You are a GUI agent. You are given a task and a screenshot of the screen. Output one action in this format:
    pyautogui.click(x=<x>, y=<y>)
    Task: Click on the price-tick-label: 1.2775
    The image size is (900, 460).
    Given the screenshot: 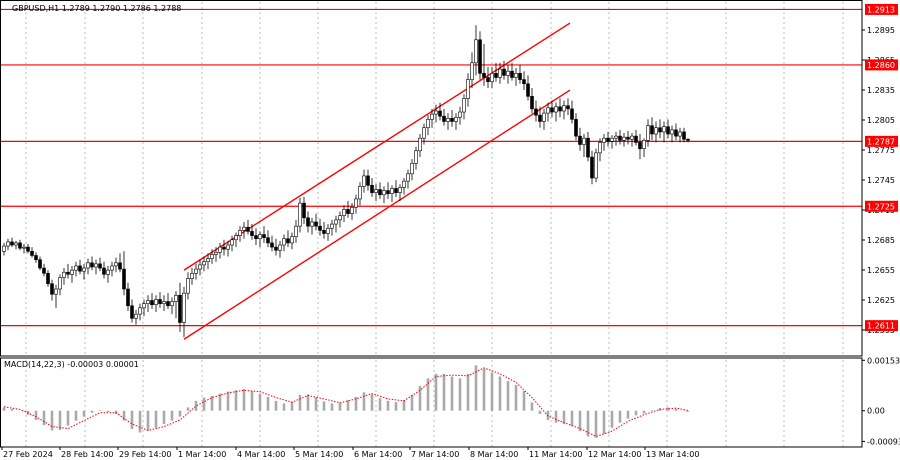 What is the action you would take?
    pyautogui.click(x=881, y=150)
    